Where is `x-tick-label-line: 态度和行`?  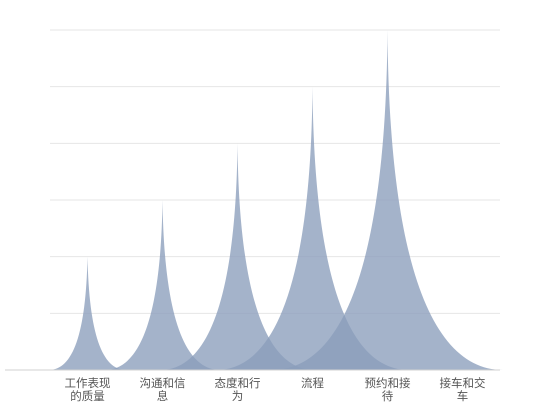
x-tick-label-line: 态度和行 is located at coordinates (238, 383).